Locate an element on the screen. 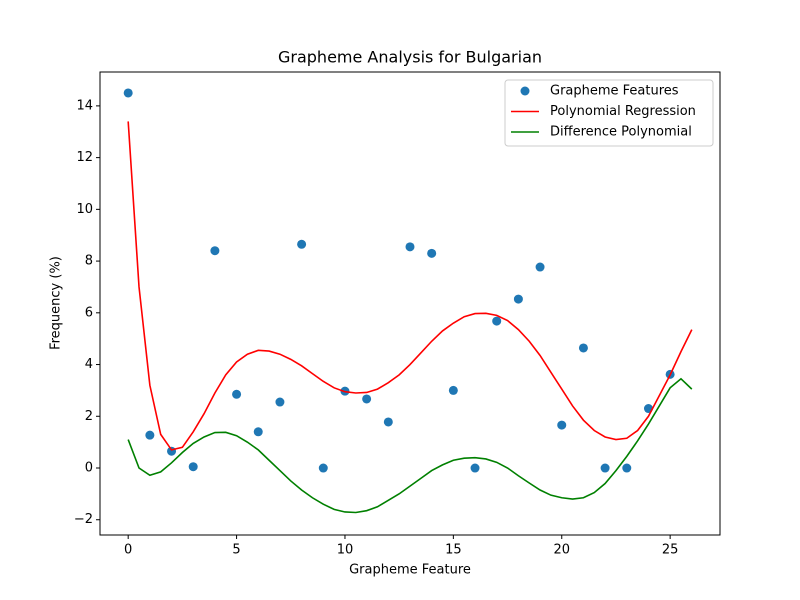  legend-marker is located at coordinates (525, 91).